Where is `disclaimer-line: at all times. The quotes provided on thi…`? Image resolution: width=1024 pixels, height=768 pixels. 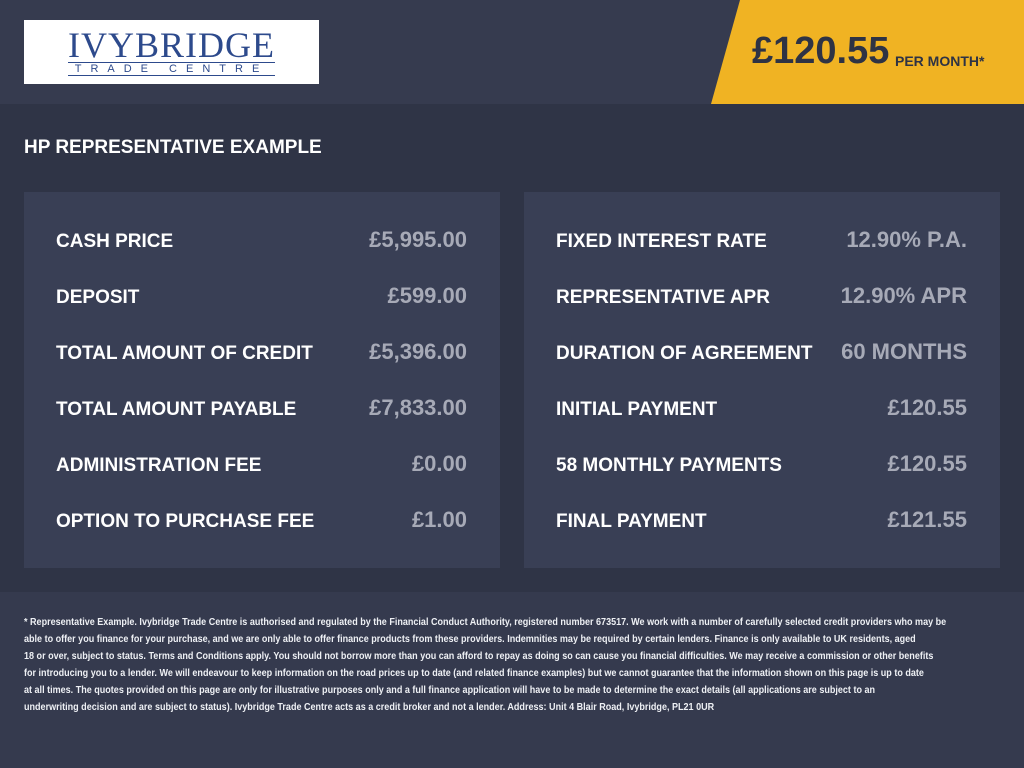 disclaimer-line: at all times. The quotes provided on thi… is located at coordinates (450, 690).